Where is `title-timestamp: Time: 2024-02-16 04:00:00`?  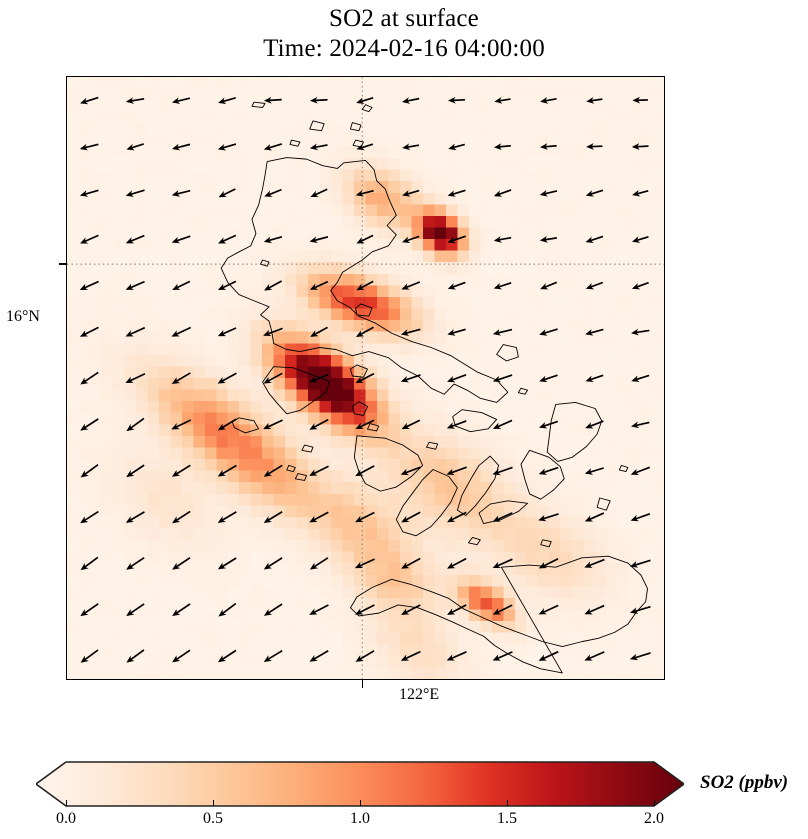
title-timestamp: Time: 2024-02-16 04:00:00 is located at coordinates (404, 48).